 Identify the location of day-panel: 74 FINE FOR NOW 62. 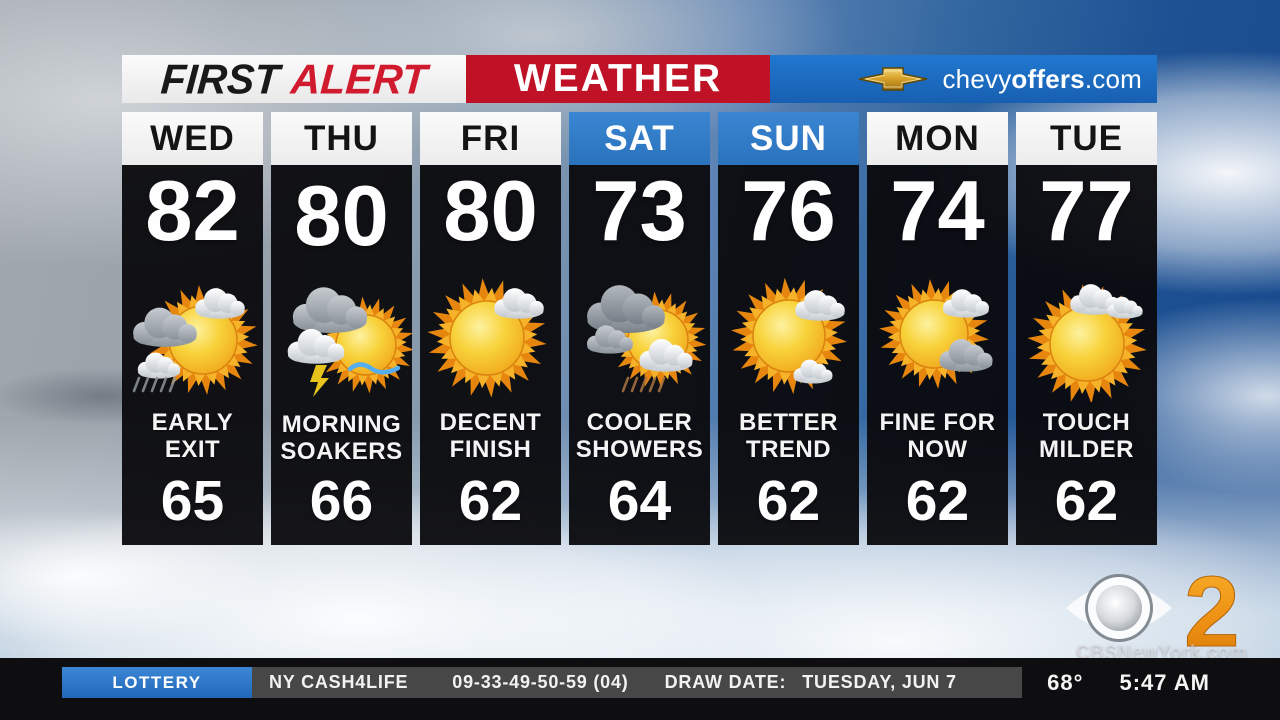
(937, 355).